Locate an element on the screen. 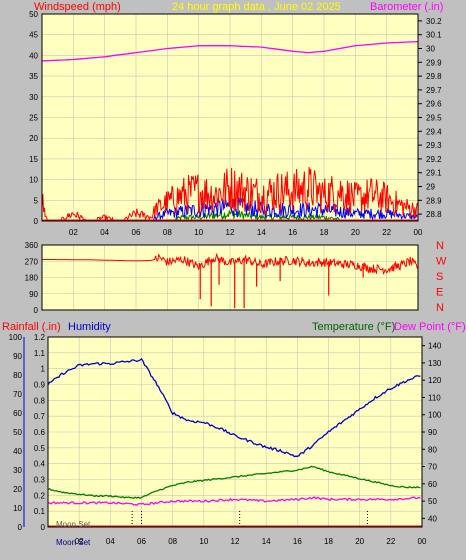 Image resolution: width=466 pixels, height=560 pixels. windspeed-tick-label: 45 is located at coordinates (33, 35).